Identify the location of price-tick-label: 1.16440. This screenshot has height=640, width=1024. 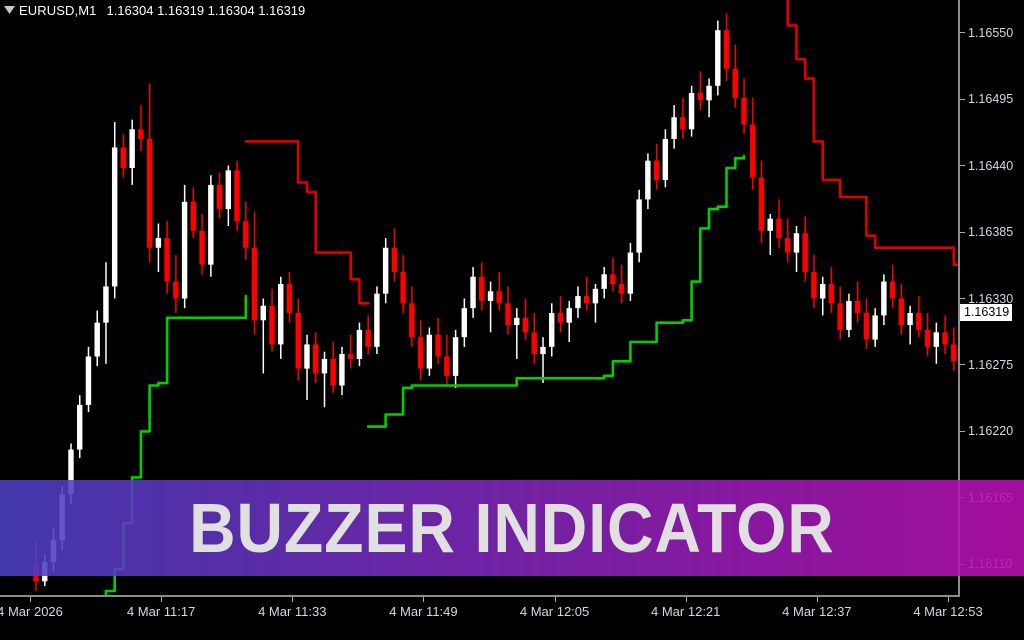
(991, 165).